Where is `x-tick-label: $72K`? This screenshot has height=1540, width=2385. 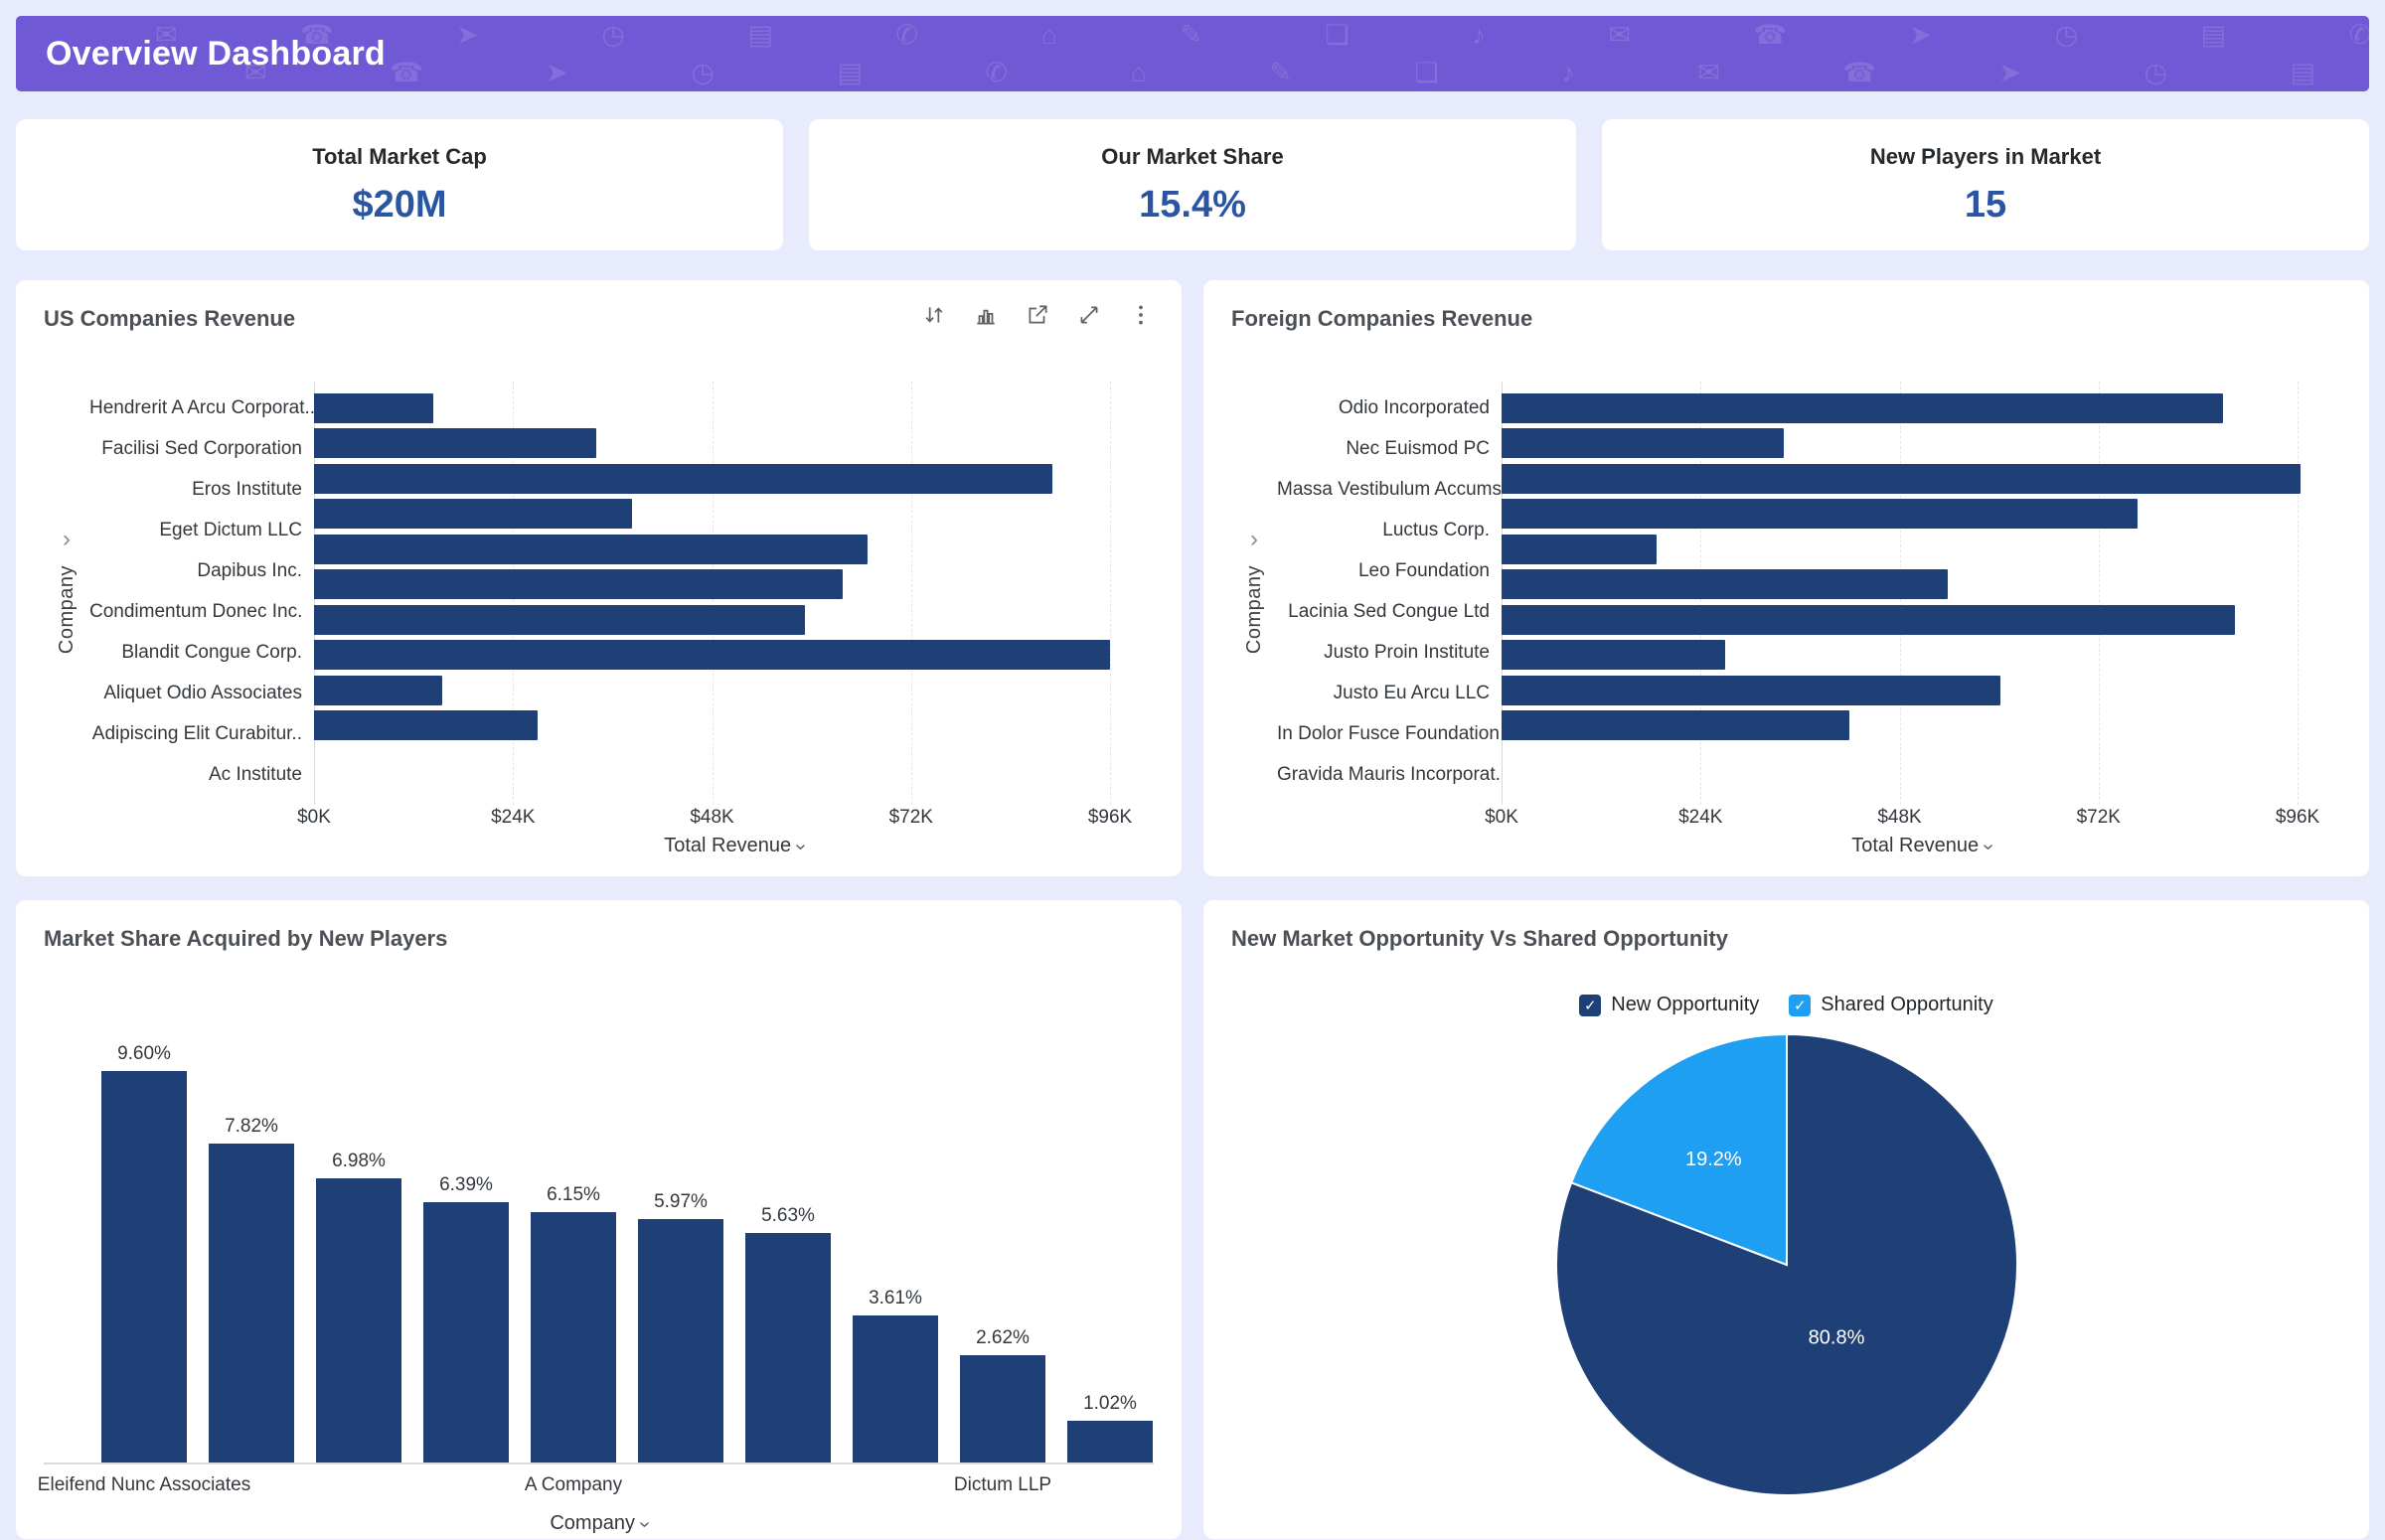 x-tick-label: $72K is located at coordinates (910, 817).